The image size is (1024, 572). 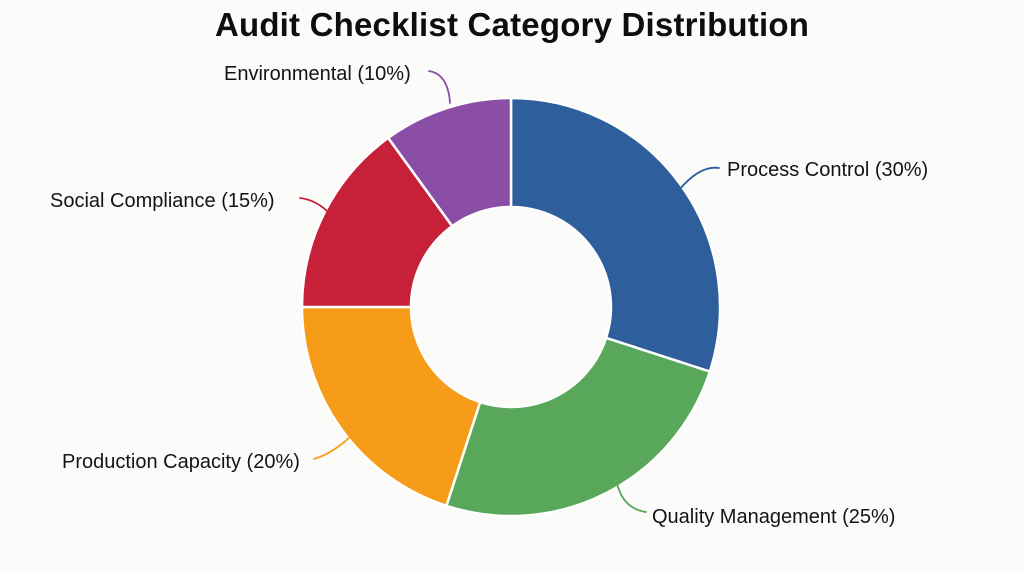 I want to click on segment-label-quality-management: Quality Management (25%), so click(x=774, y=517).